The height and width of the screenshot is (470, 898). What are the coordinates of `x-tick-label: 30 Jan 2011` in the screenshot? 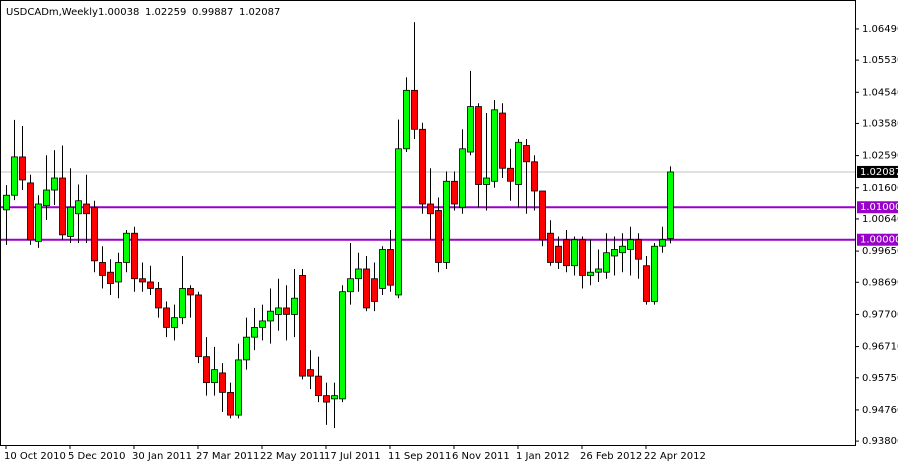 It's located at (162, 456).